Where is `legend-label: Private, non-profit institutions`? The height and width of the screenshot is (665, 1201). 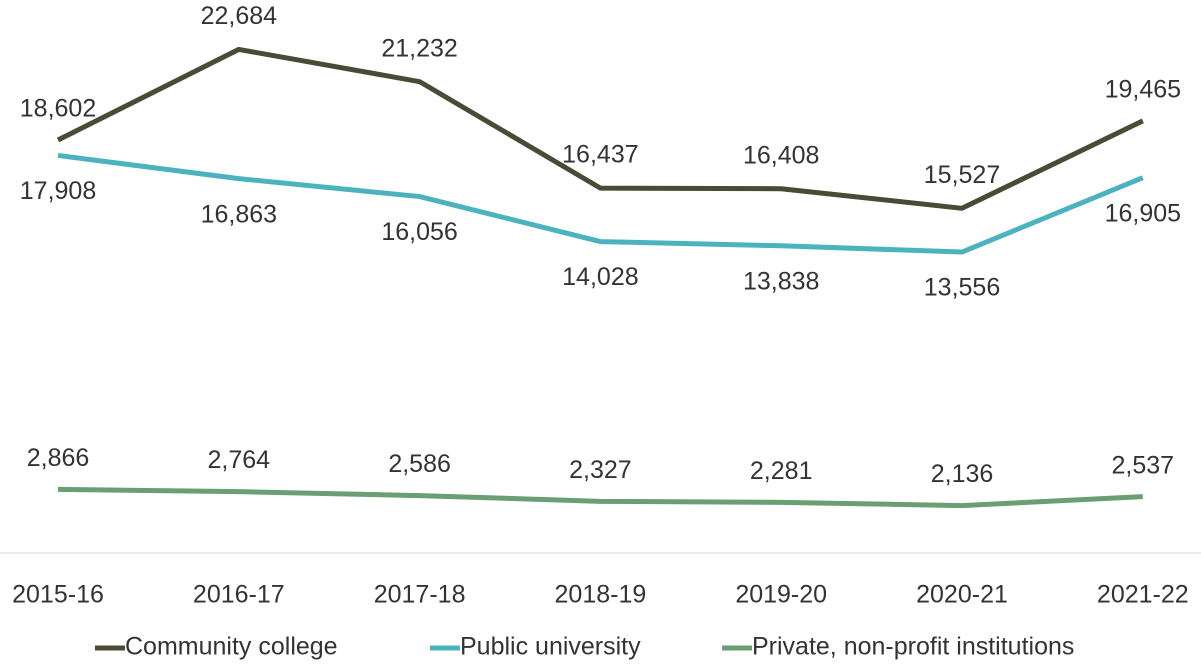
legend-label: Private, non-profit institutions is located at coordinates (913, 647).